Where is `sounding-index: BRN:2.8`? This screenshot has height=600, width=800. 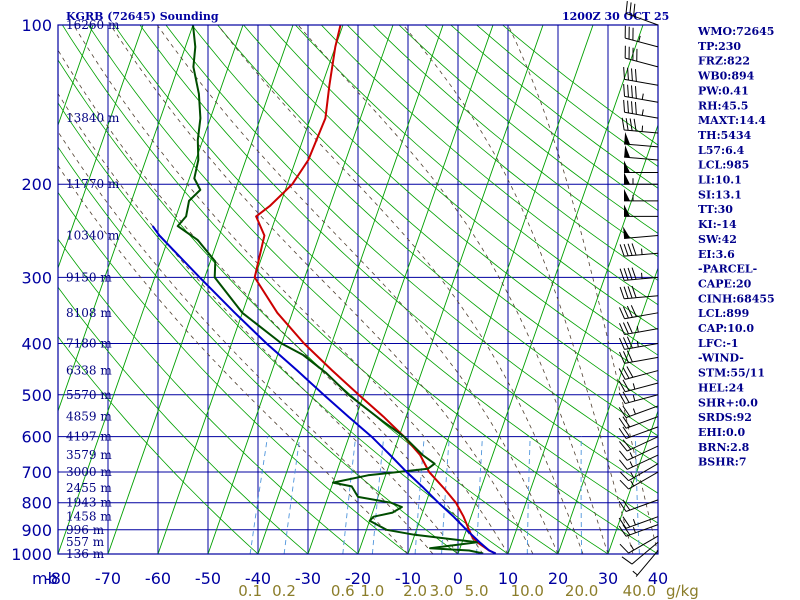 sounding-index: BRN:2.8 is located at coordinates (724, 447).